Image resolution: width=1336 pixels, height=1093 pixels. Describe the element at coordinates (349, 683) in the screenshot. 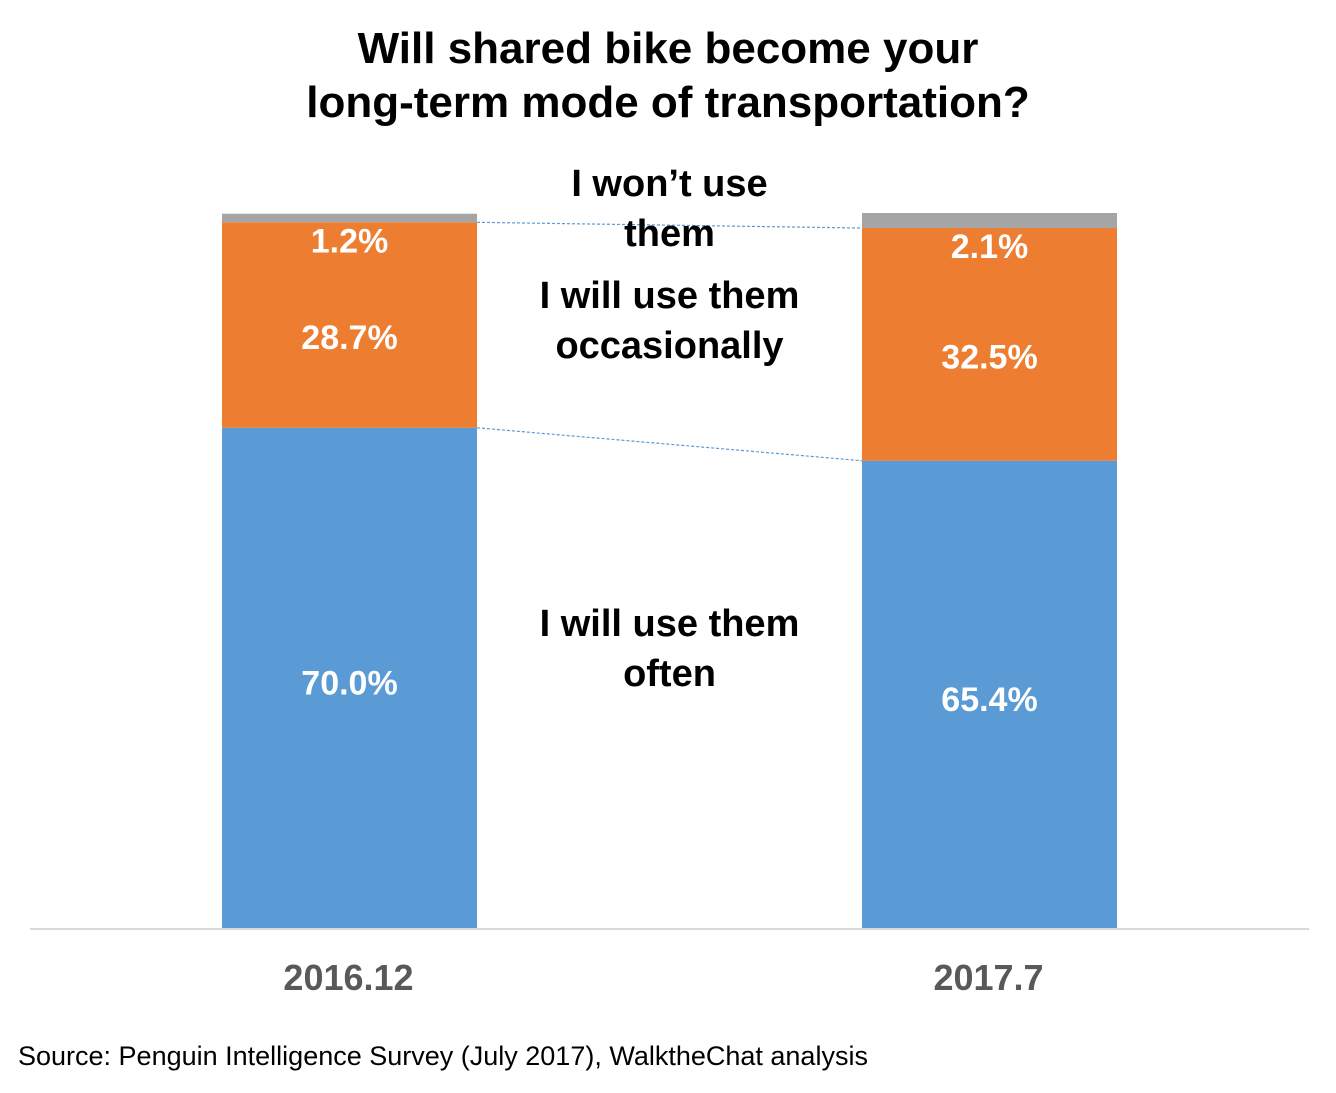

I see `data-label-1-2016-12: 70.0%` at that location.